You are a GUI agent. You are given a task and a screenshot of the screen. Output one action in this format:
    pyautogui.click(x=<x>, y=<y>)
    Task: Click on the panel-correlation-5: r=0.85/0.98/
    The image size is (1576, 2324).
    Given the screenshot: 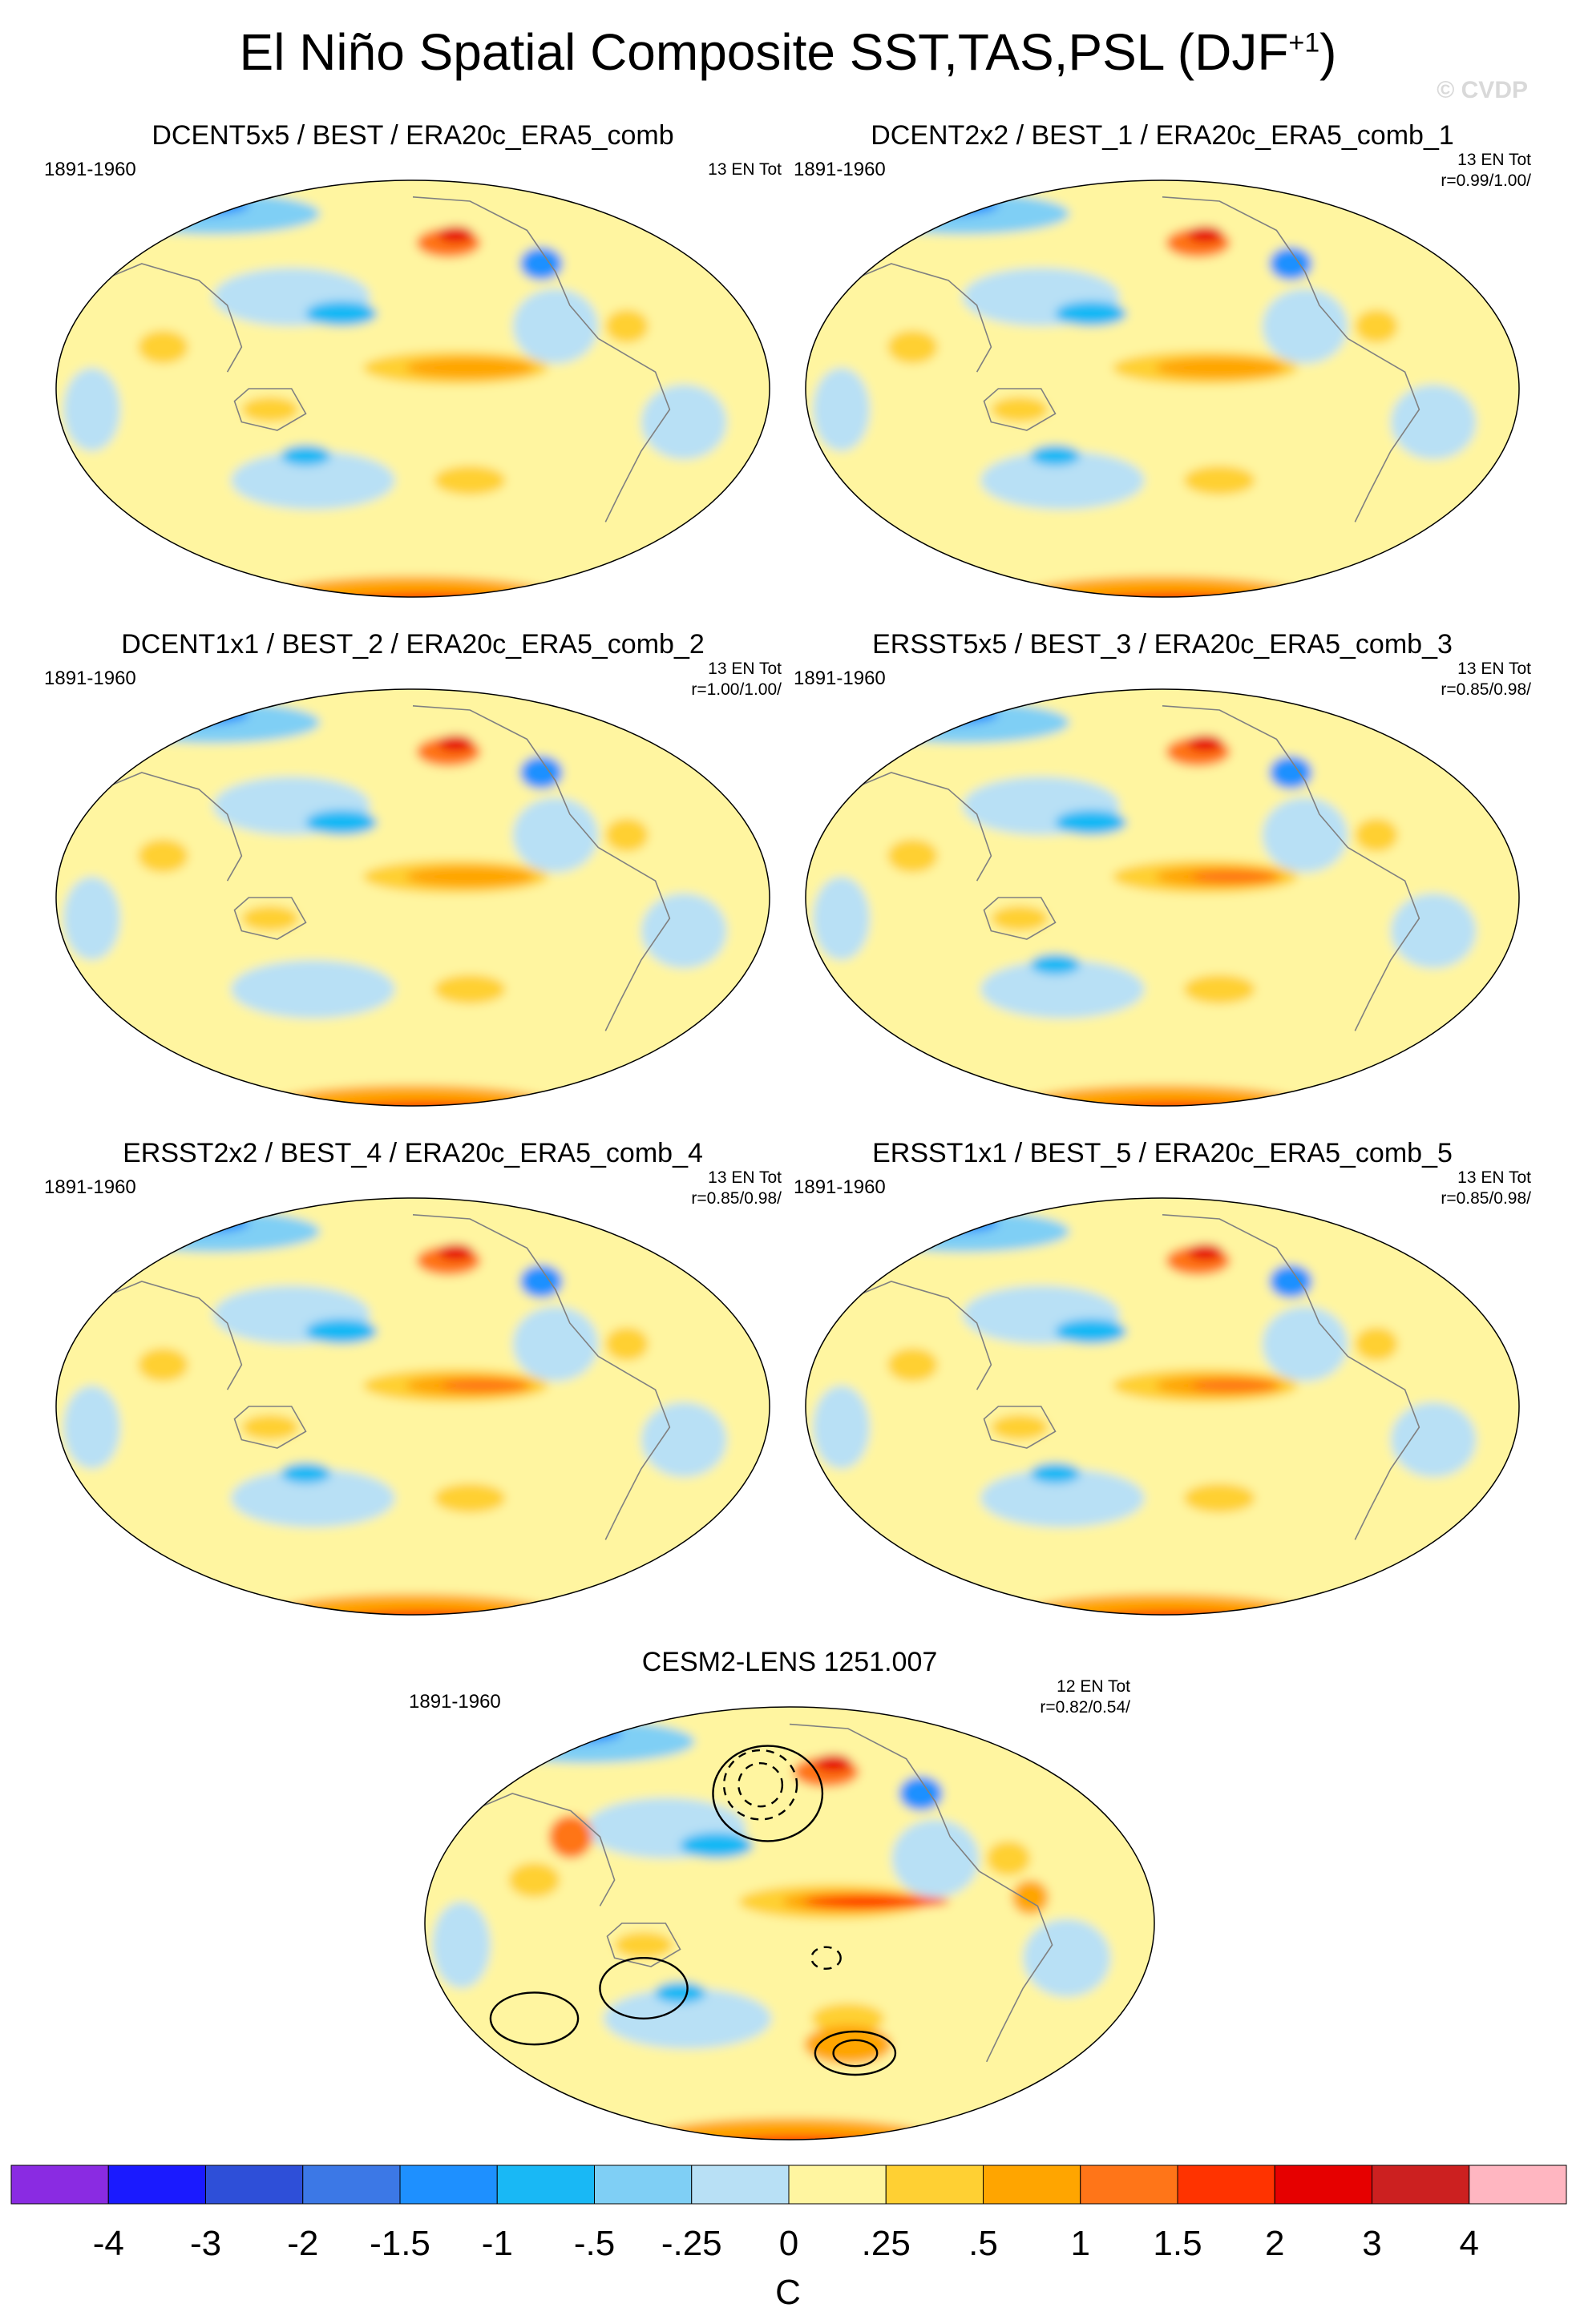 What is the action you would take?
    pyautogui.click(x=736, y=1198)
    